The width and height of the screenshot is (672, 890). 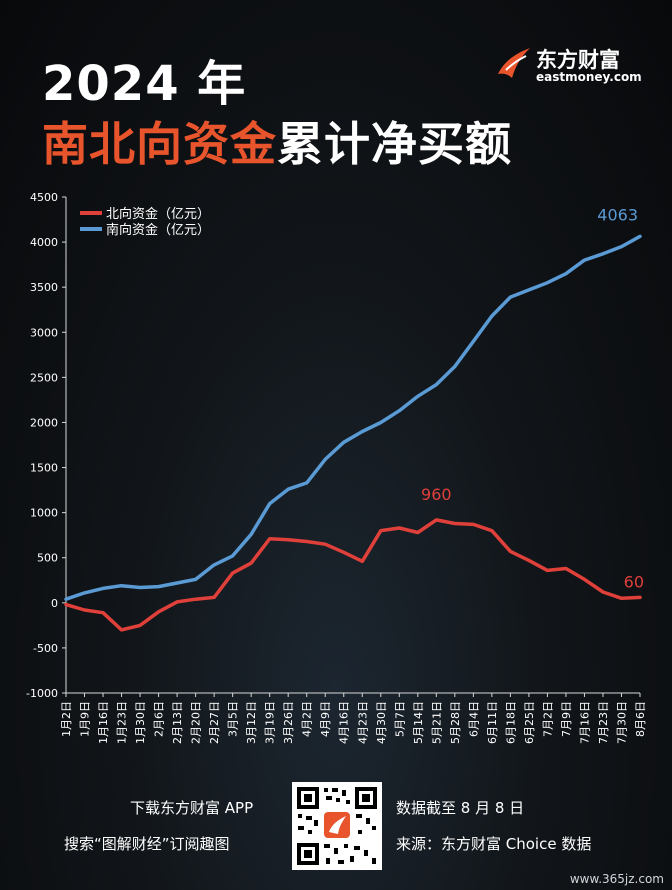 What do you see at coordinates (140, 722) in the screenshot?
I see `x-tick-label: 1月30日` at bounding box center [140, 722].